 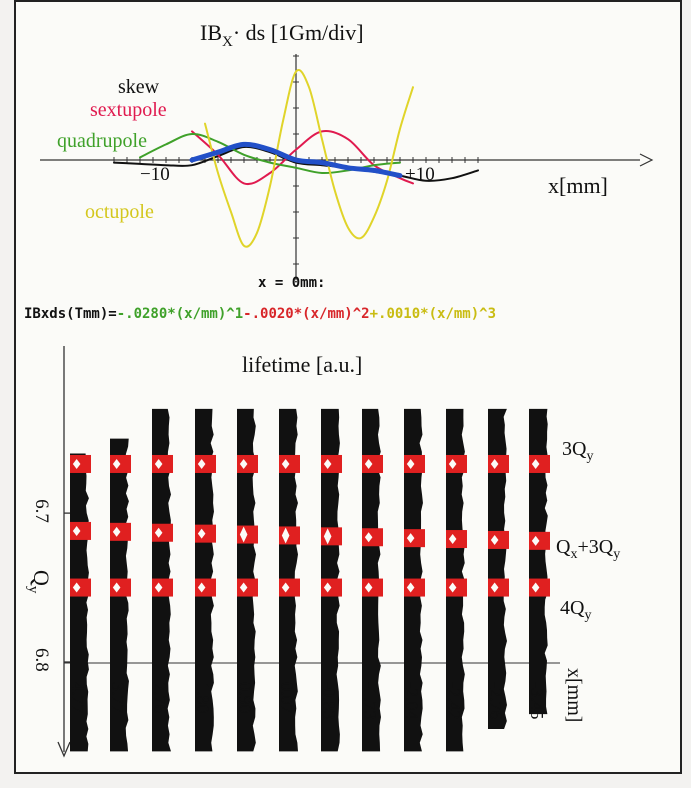 What do you see at coordinates (420, 174) in the screenshot?
I see `x-tick-plus10: +10` at bounding box center [420, 174].